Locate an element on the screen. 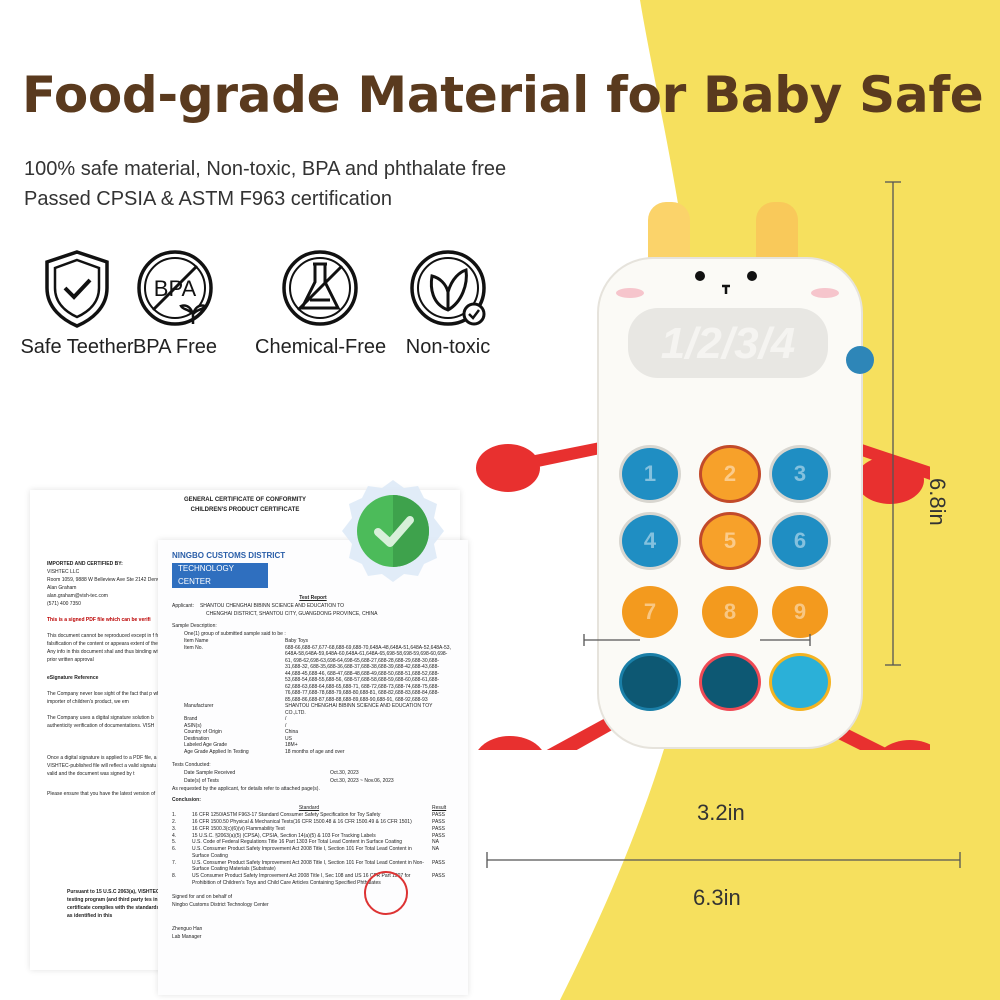 The height and width of the screenshot is (1000, 1000). keypad-button: 6 is located at coordinates (800, 541).